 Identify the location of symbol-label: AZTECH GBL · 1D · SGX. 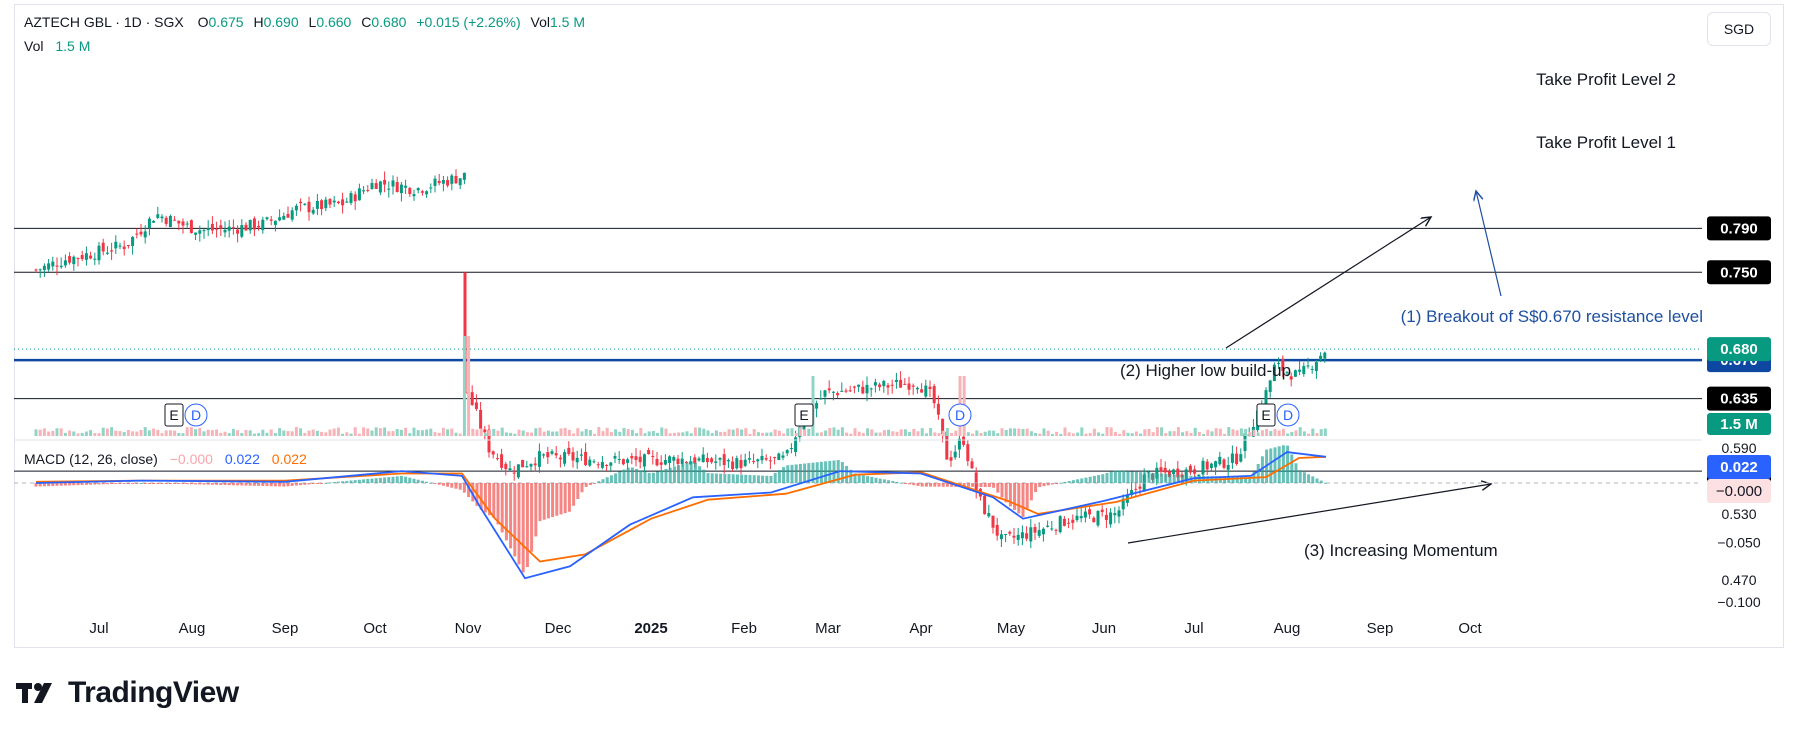
(104, 22).